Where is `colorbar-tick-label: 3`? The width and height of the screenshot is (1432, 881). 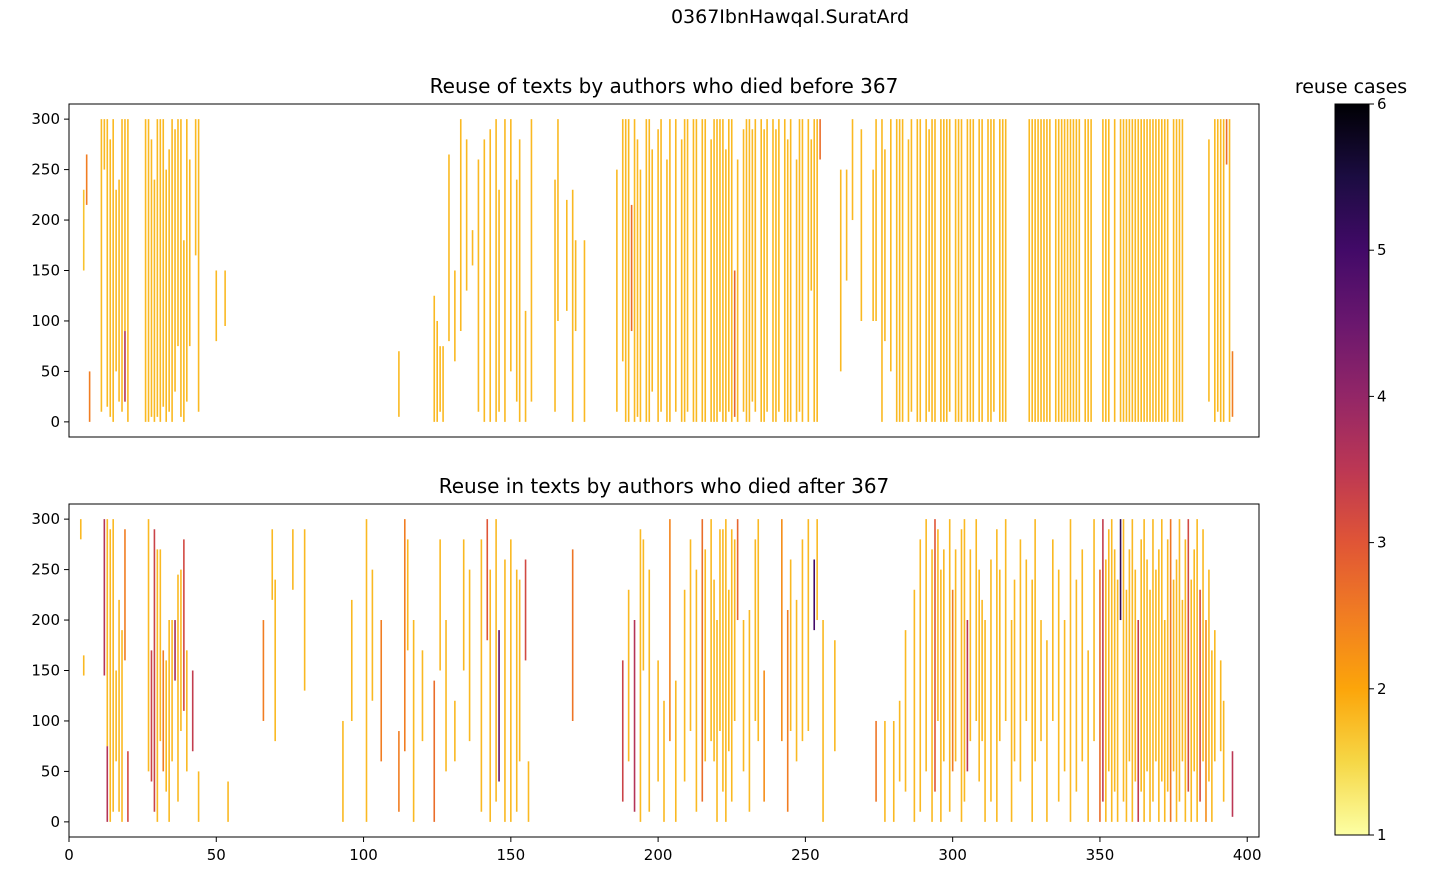
colorbar-tick-label: 3 is located at coordinates (1382, 543).